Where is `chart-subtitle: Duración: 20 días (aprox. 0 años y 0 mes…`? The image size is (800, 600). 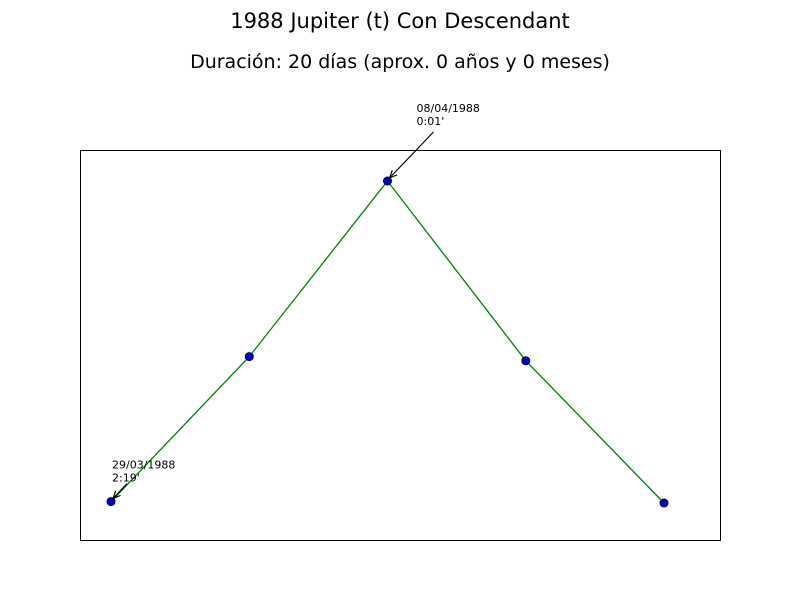 chart-subtitle: Duración: 20 días (aprox. 0 años y 0 mes… is located at coordinates (400, 62).